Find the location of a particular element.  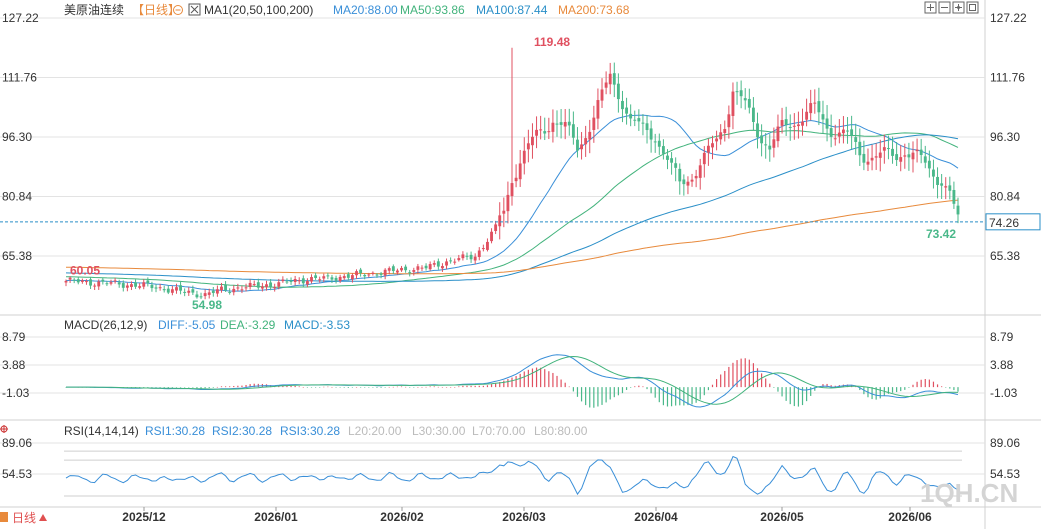

annotation-low: 73.42 is located at coordinates (941, 234).